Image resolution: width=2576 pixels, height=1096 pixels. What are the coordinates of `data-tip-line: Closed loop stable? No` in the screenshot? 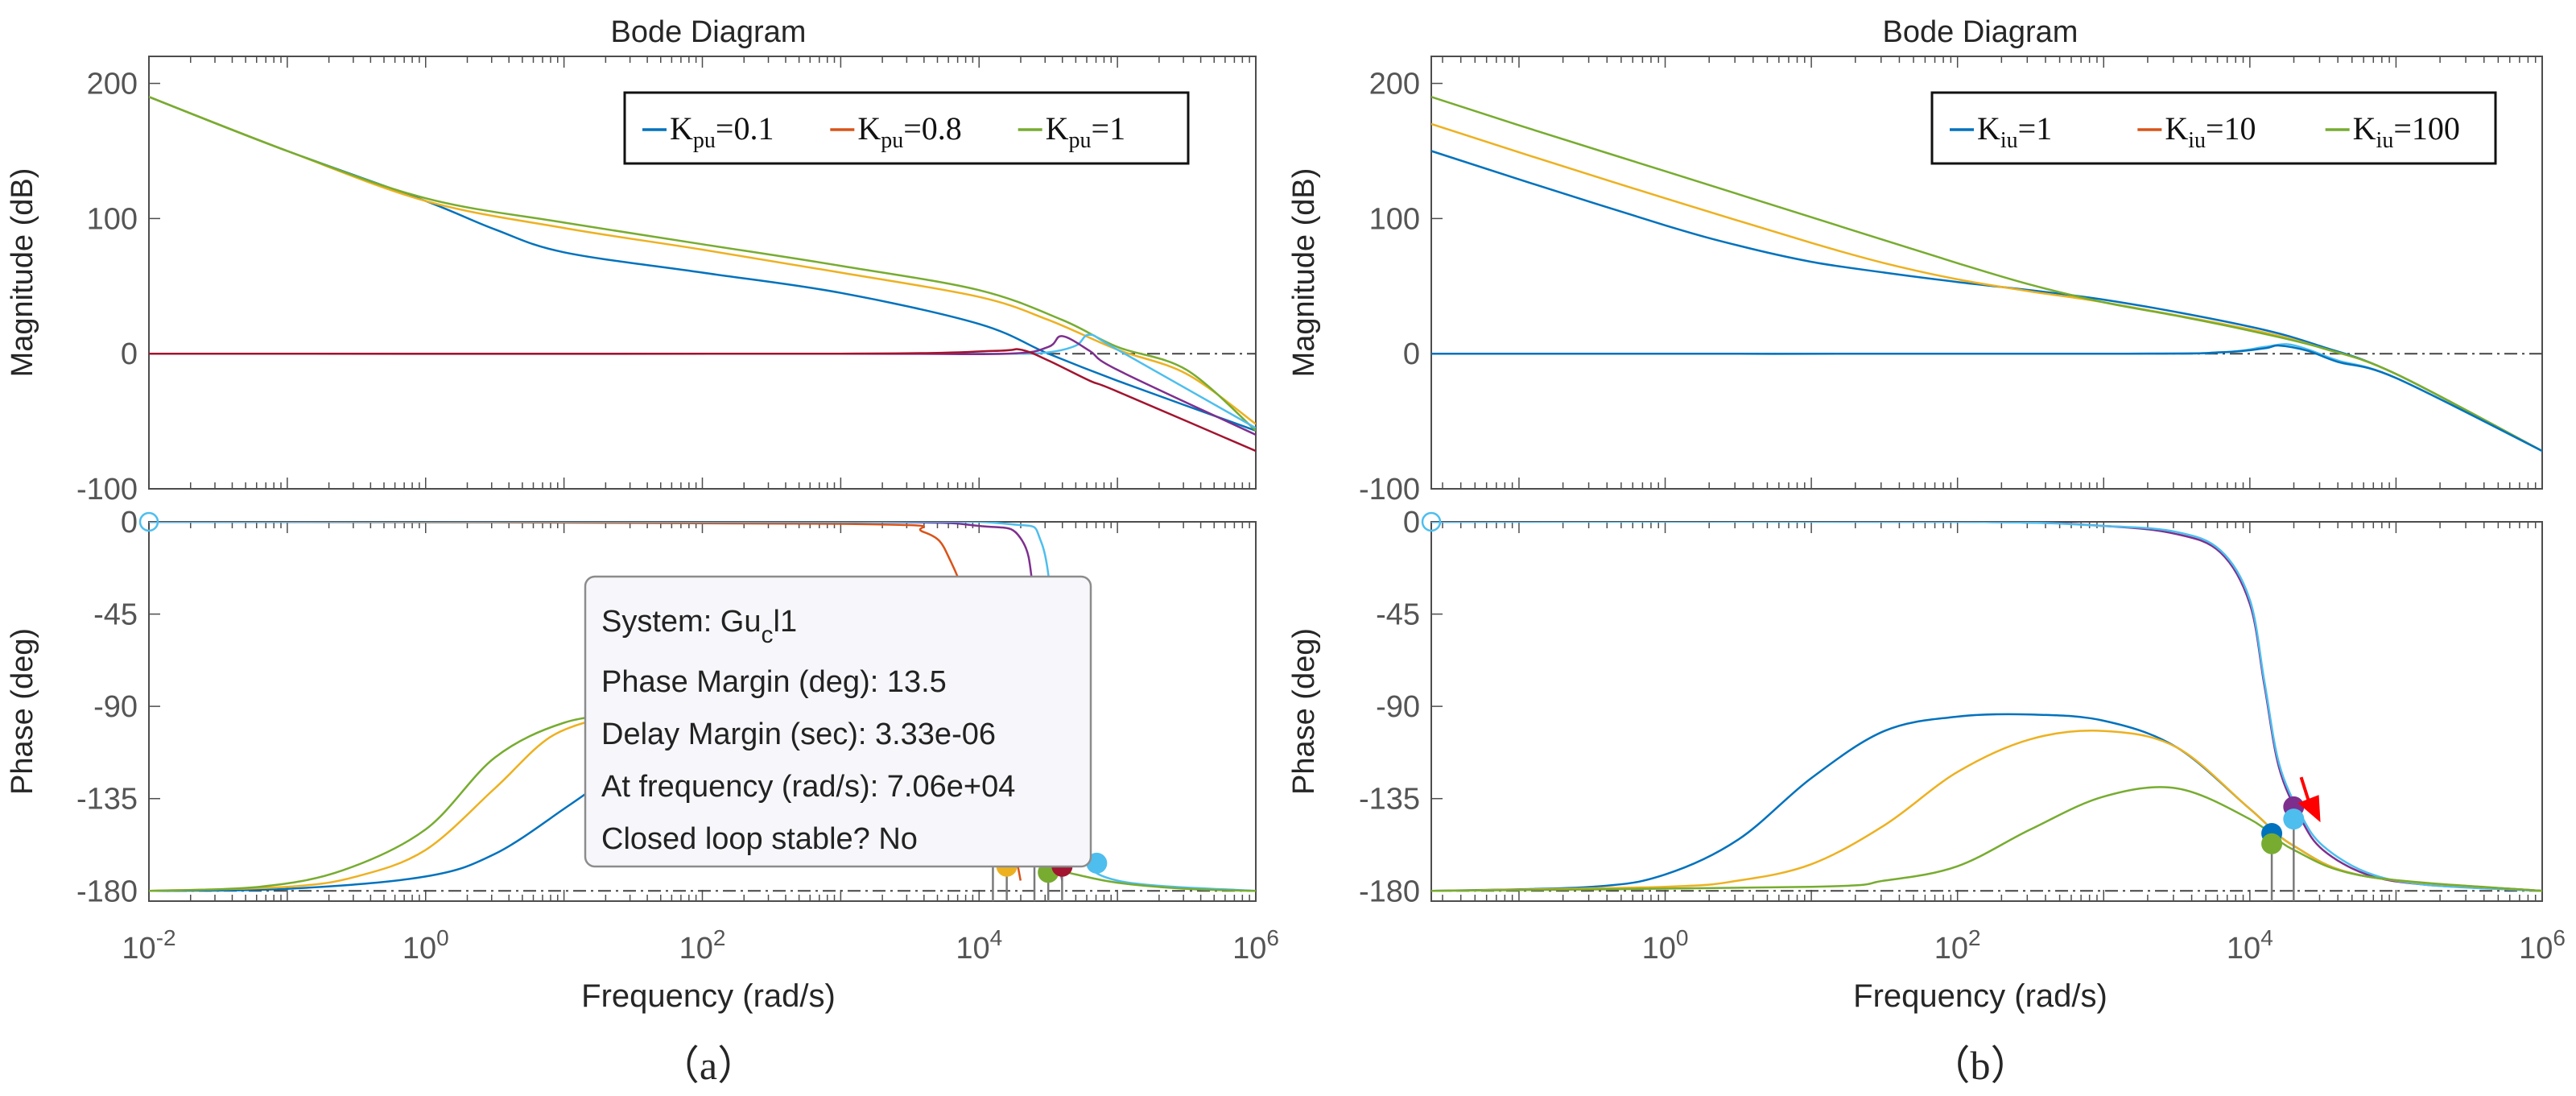 It's located at (759, 839).